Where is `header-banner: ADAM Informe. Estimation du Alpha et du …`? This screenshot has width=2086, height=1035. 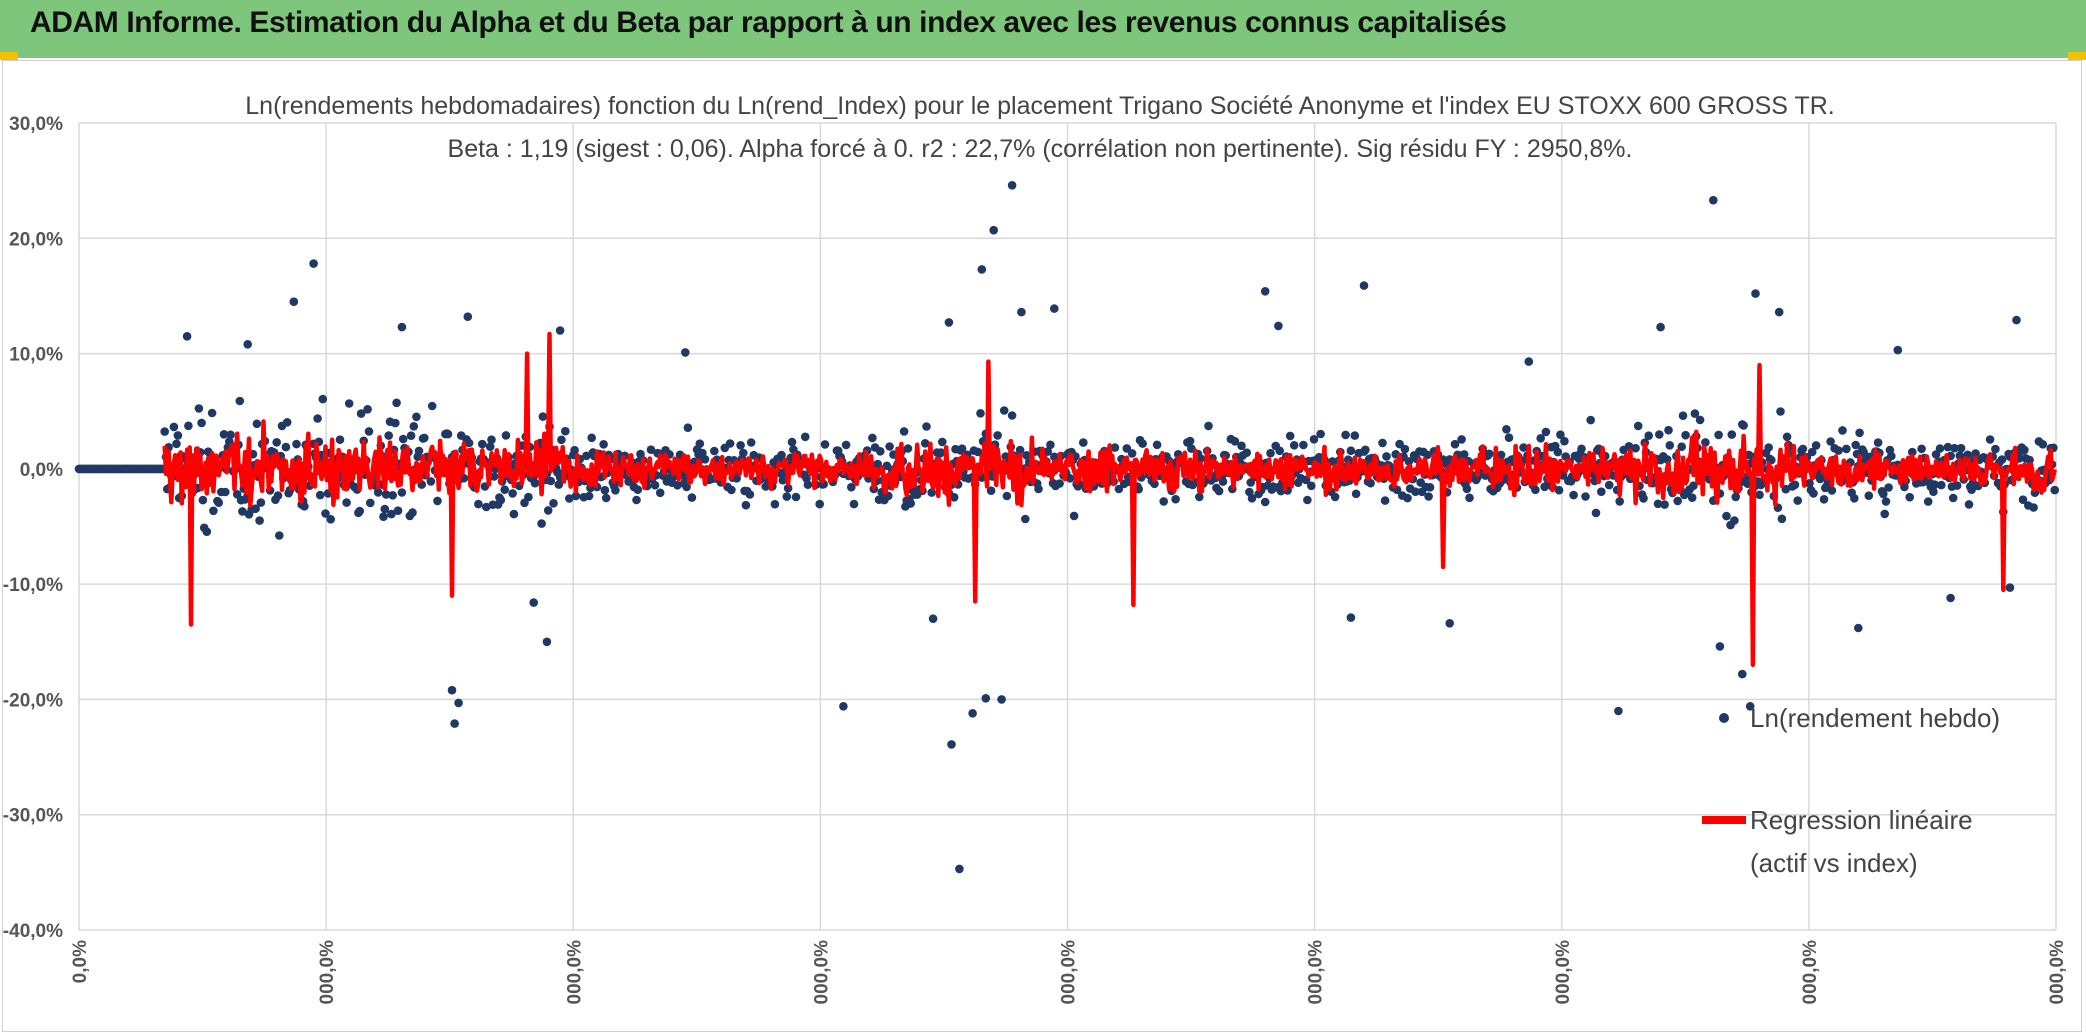
header-banner: ADAM Informe. Estimation du Alpha et du … is located at coordinates (1043, 29).